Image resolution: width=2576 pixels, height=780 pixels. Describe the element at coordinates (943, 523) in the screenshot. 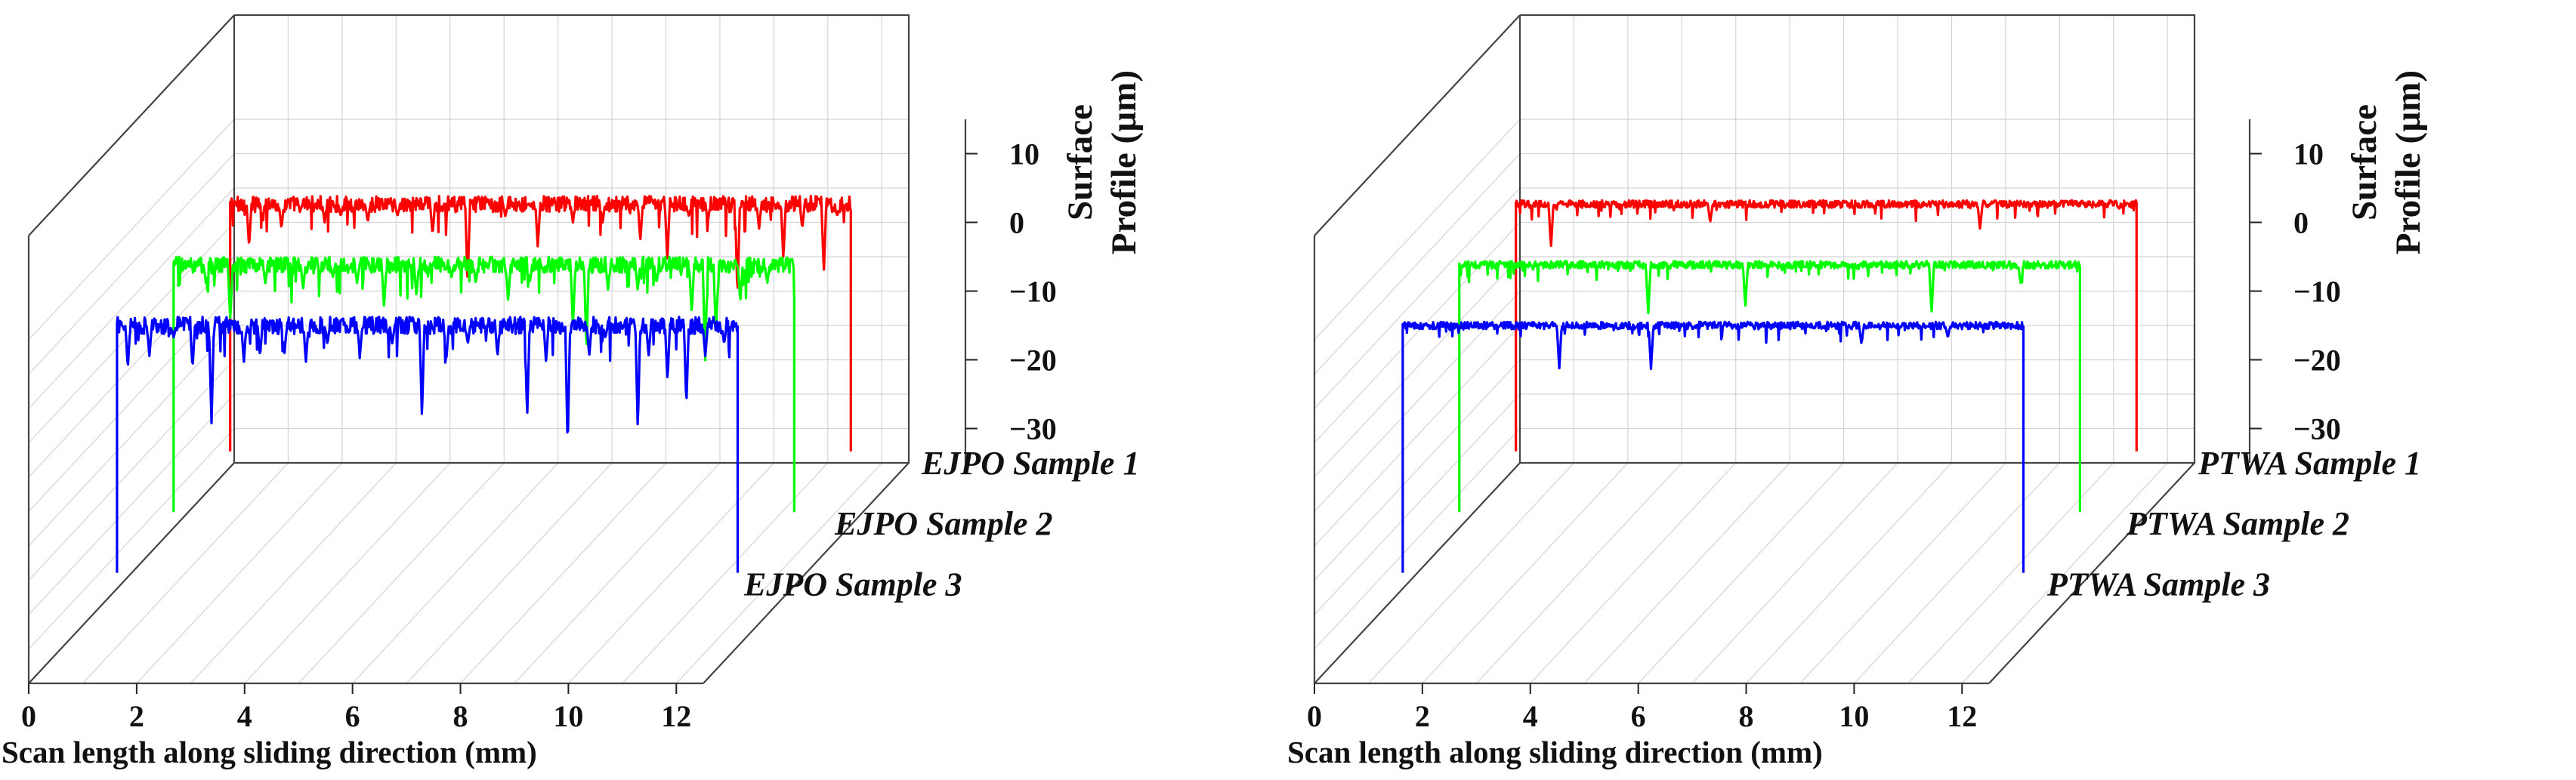

I see `series-label: EJPO Sample 2` at that location.